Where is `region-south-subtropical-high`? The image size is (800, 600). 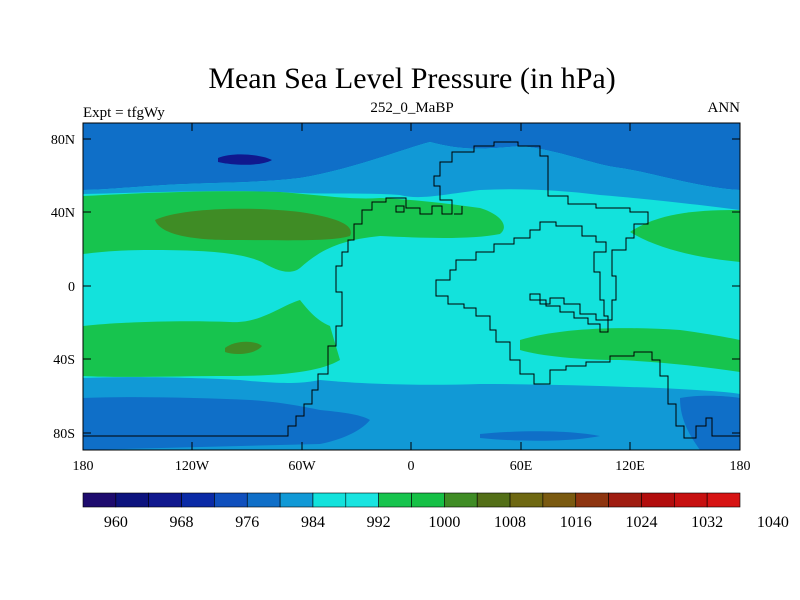
region-south-subtropical-high is located at coordinates (211, 338).